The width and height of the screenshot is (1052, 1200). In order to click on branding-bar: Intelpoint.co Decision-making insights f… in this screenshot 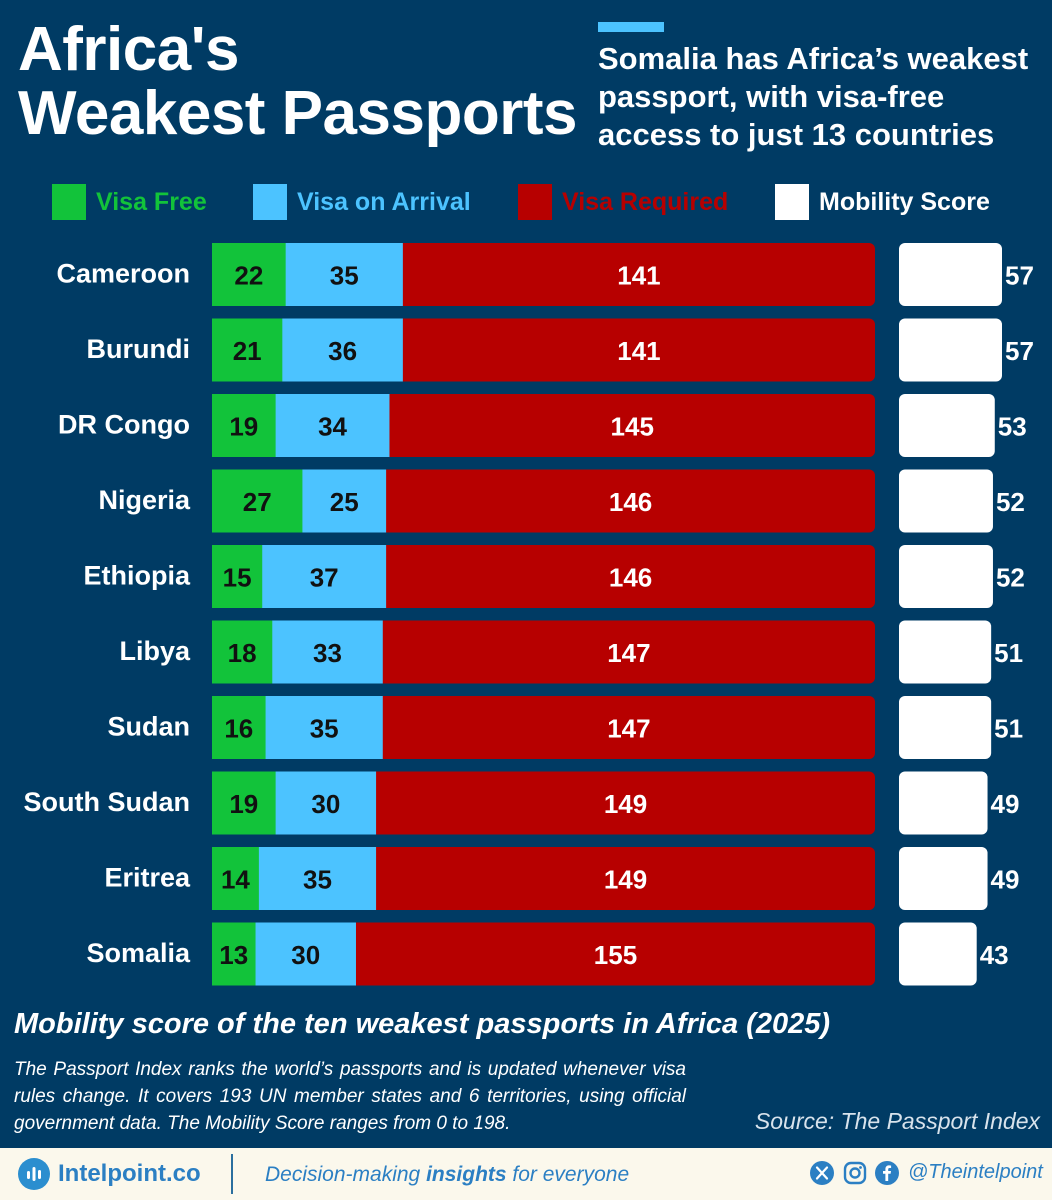, I will do `click(526, 1174)`.